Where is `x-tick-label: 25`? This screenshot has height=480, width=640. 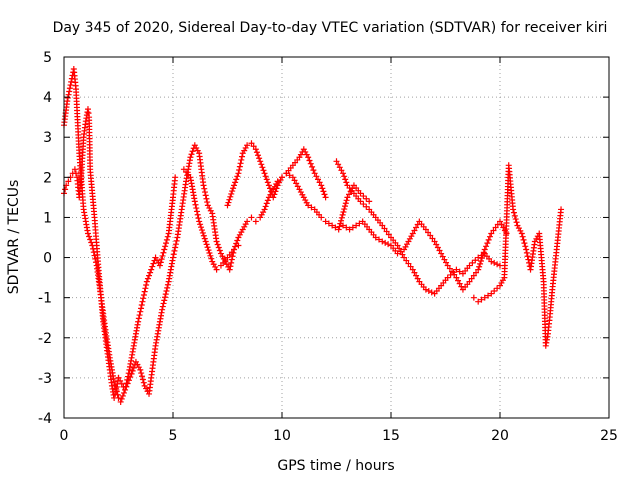 x-tick-label: 25 is located at coordinates (609, 436).